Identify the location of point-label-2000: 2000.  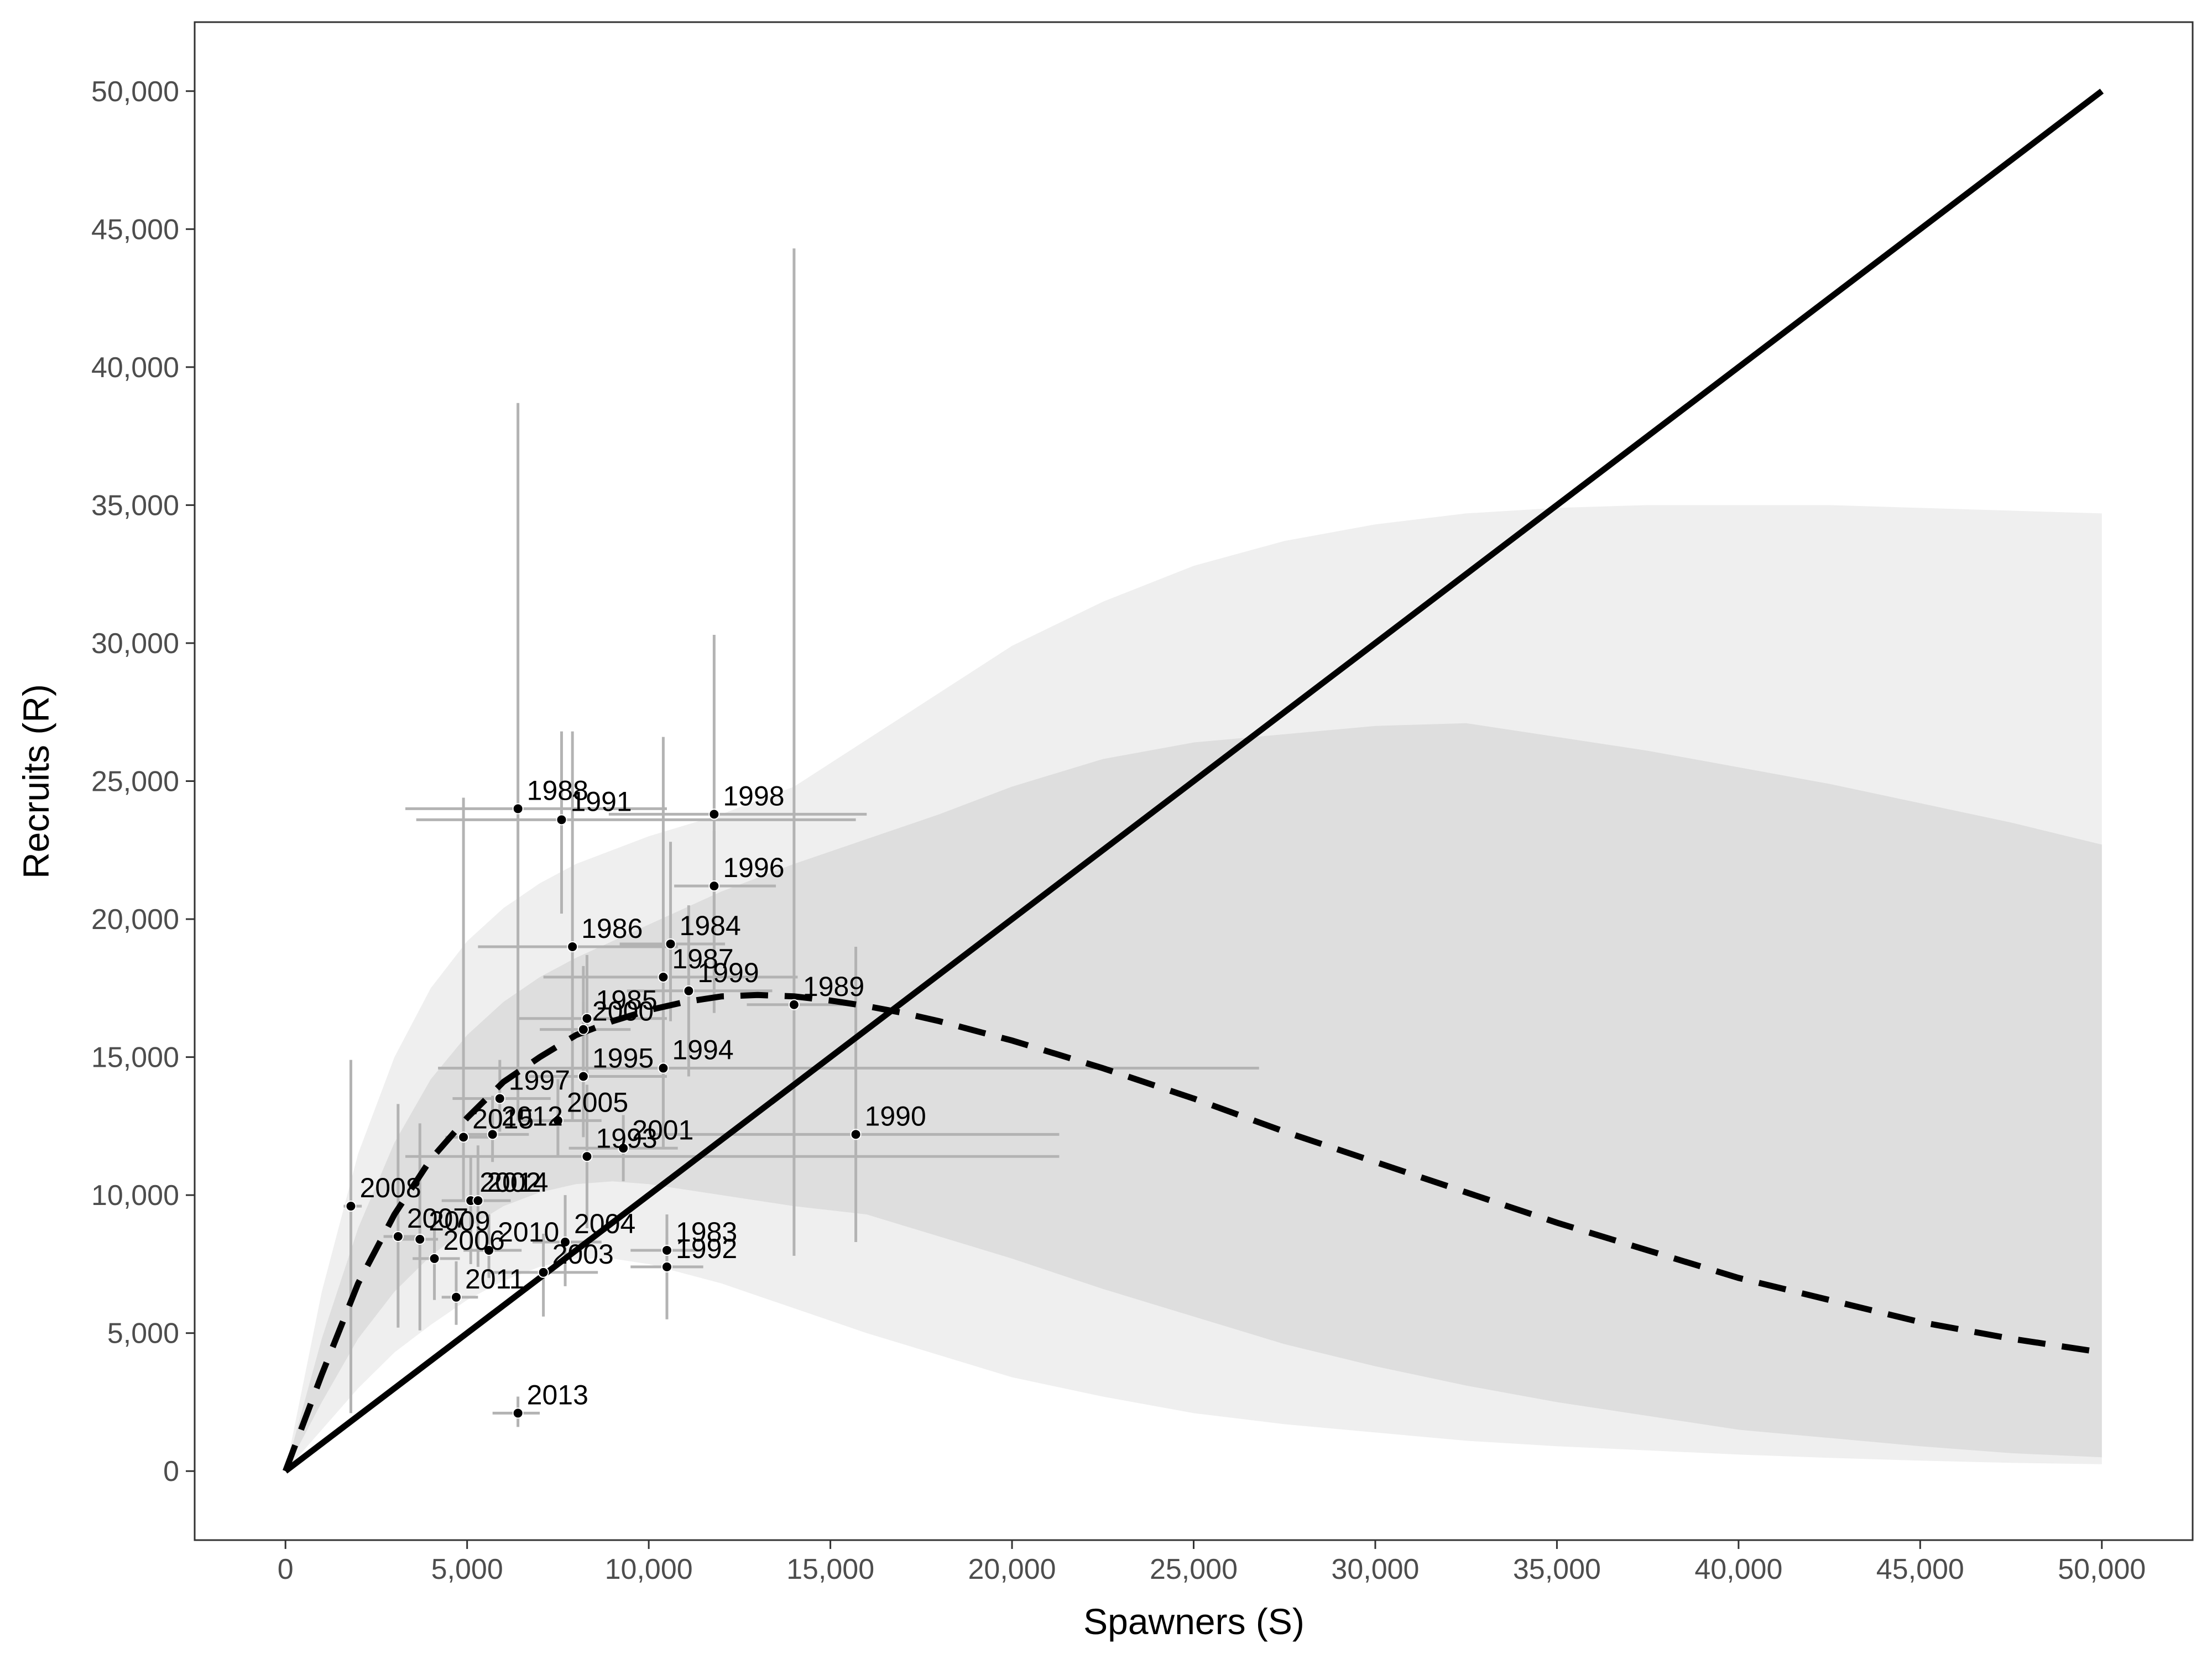
(623, 1012).